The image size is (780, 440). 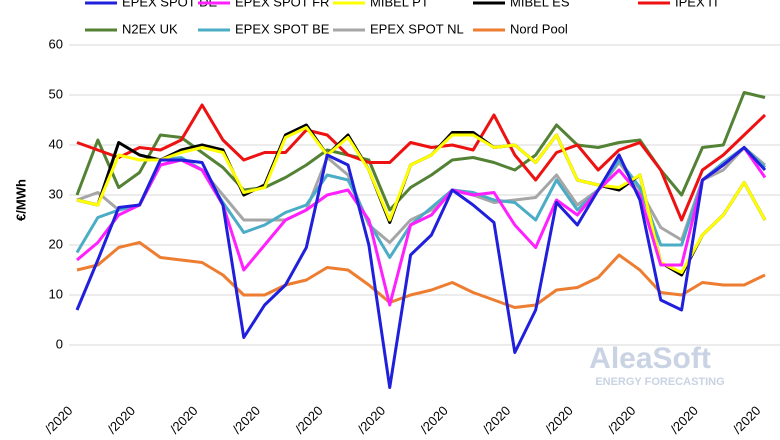 I want to click on y-tick-label: 40, so click(x=56, y=143).